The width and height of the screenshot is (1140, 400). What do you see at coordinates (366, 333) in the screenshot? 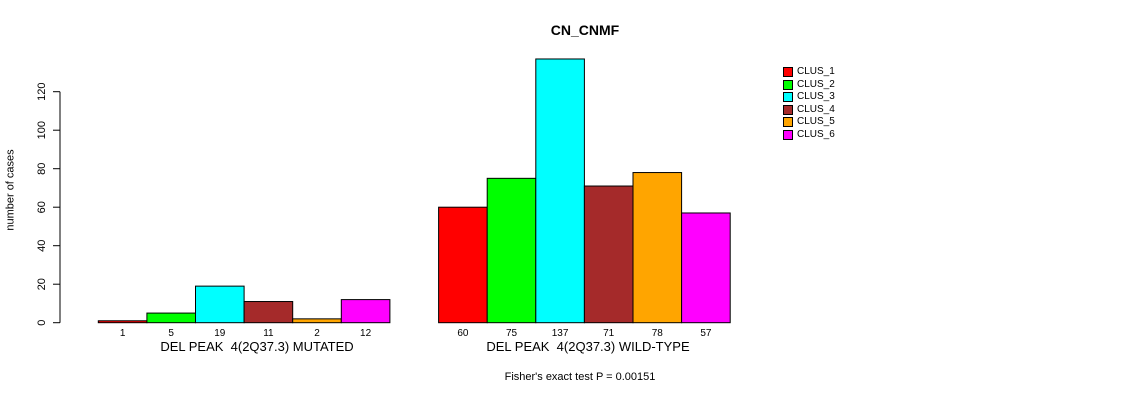
I see `bar-value-label: 12` at bounding box center [366, 333].